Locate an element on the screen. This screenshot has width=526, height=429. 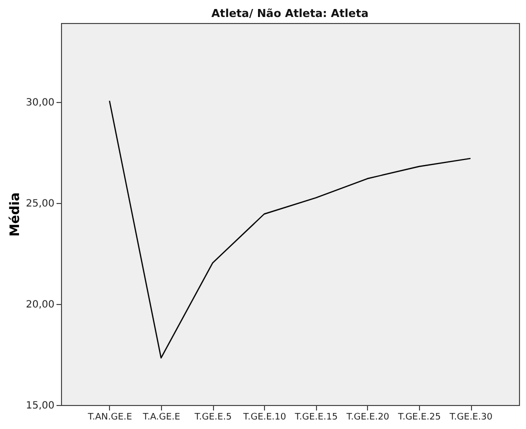
x-tick-label: T.AN.GE.E is located at coordinates (109, 417).